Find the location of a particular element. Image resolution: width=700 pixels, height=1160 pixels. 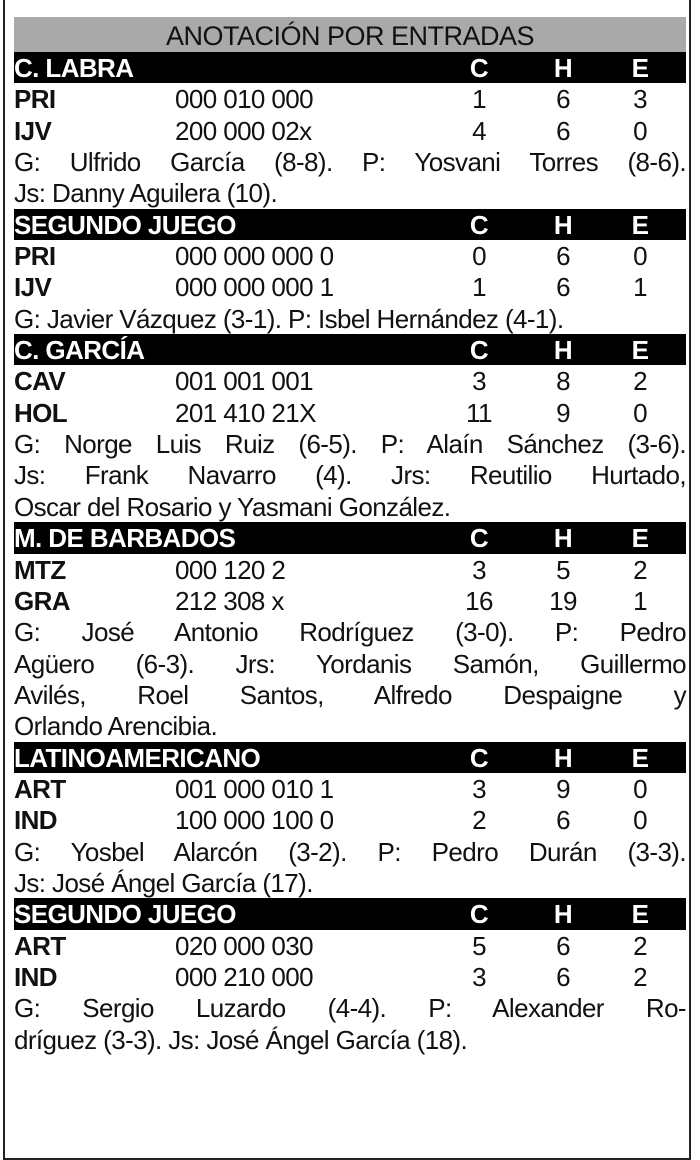

pitching-note: Oscar del Rosario y Yasmani González. is located at coordinates (232, 506).